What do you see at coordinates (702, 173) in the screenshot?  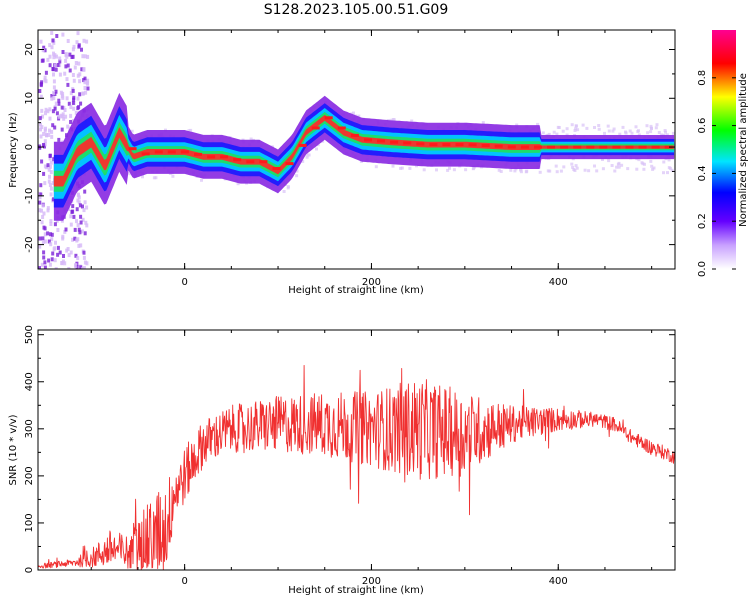 I see `colorbar-tick-label: 0.4` at bounding box center [702, 173].